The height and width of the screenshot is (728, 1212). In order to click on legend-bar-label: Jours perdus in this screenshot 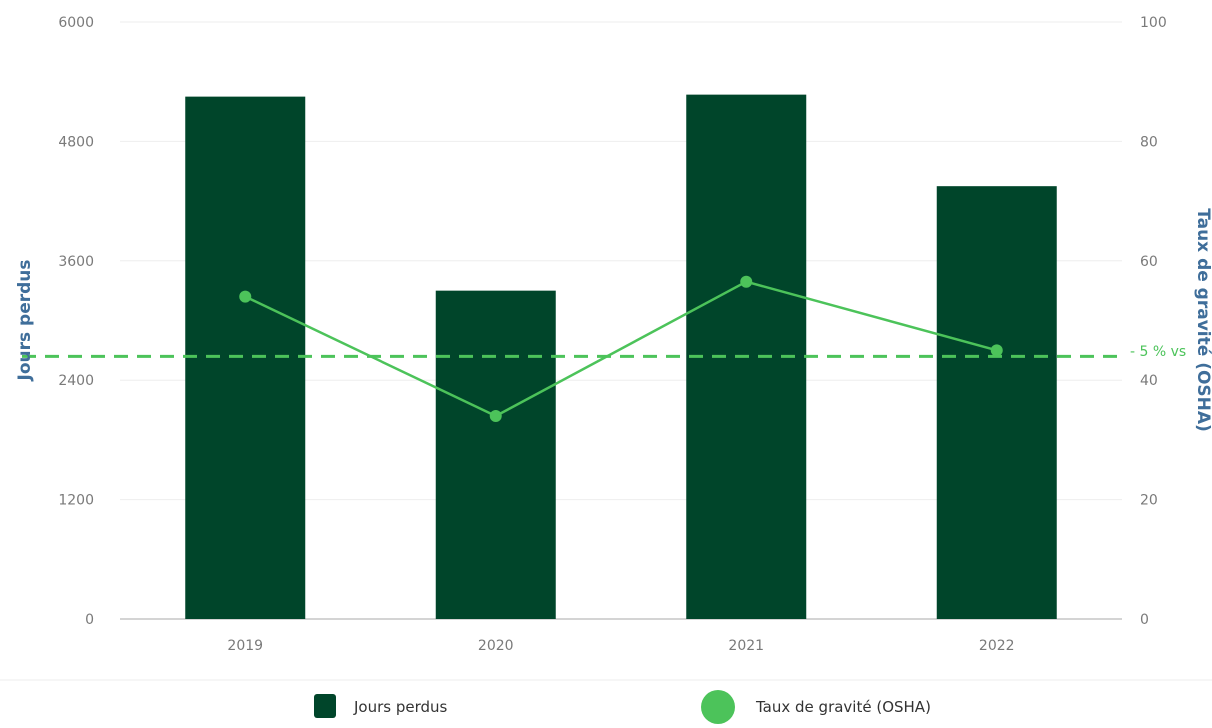, I will do `click(400, 707)`.